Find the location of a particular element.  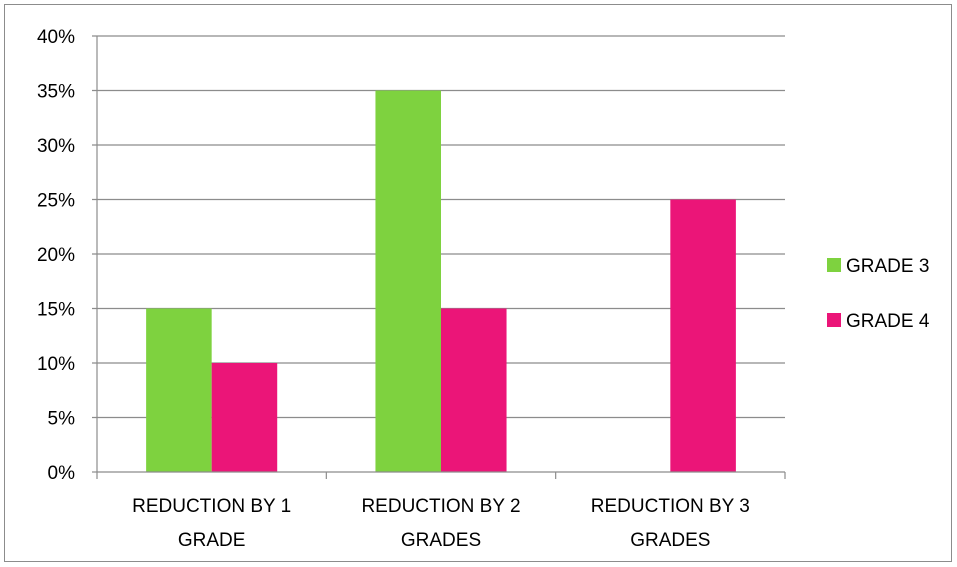

y-tick-label: 15% is located at coordinates (56, 310).